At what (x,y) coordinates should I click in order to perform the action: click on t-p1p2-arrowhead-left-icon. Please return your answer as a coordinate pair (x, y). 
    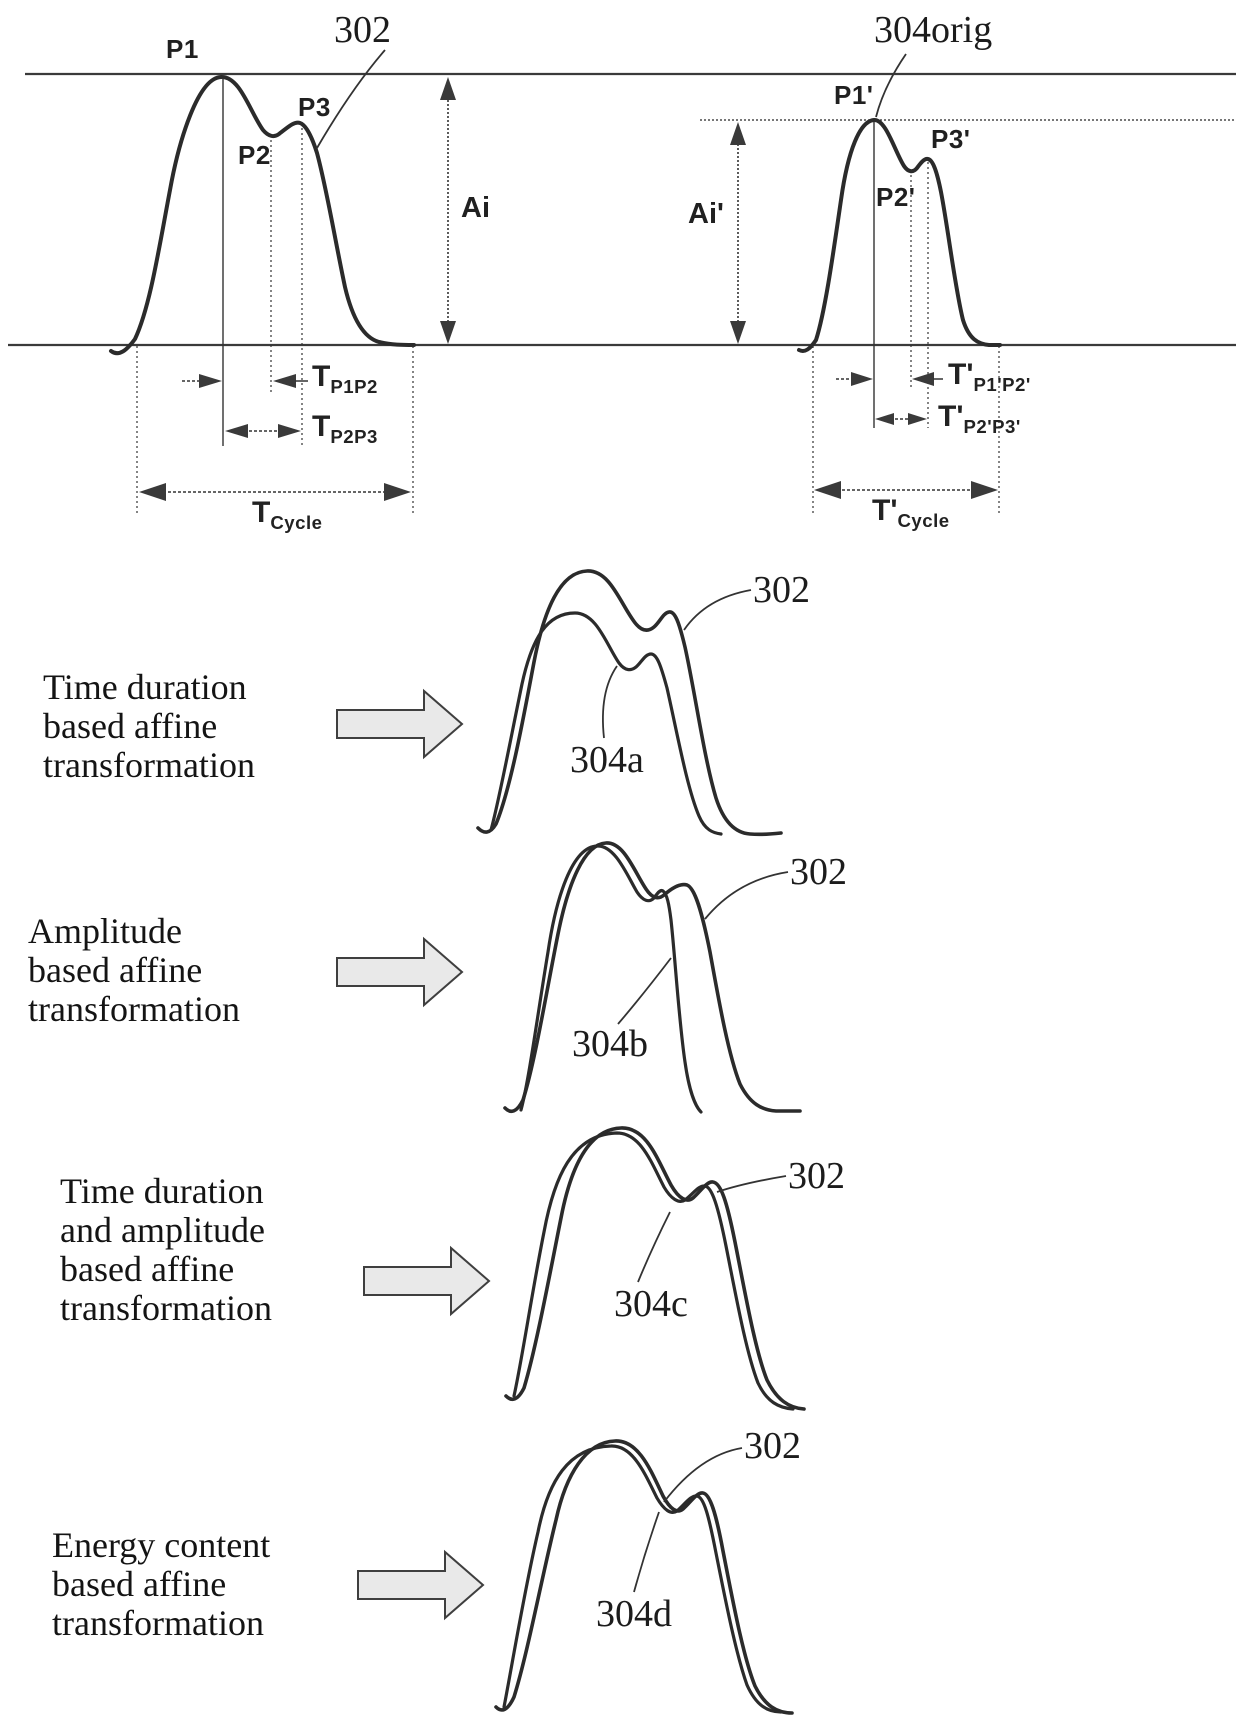
    Looking at the image, I should click on (284, 381).